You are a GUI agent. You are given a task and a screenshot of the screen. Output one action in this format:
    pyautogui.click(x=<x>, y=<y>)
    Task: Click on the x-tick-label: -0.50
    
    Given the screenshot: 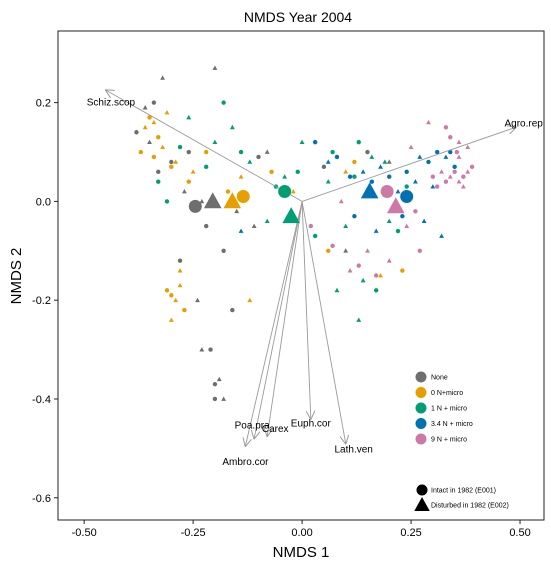 What is the action you would take?
    pyautogui.click(x=84, y=533)
    